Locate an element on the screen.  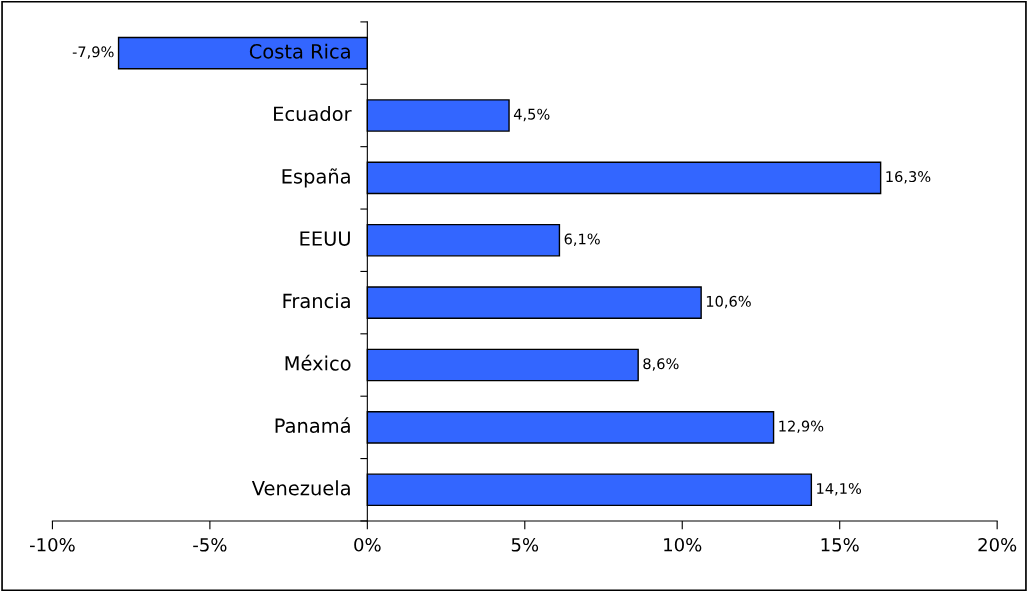
x-tick-label: -5% is located at coordinates (210, 544).